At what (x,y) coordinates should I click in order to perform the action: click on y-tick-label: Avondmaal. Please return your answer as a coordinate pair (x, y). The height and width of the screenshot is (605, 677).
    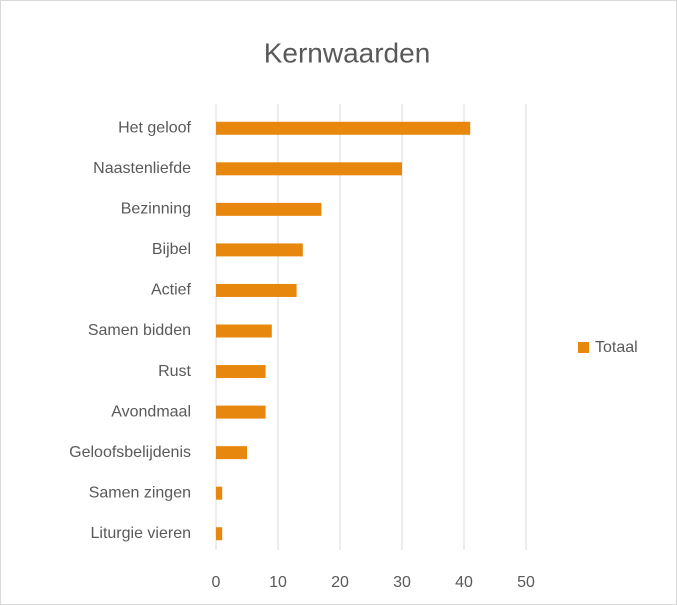
    Looking at the image, I should click on (151, 411).